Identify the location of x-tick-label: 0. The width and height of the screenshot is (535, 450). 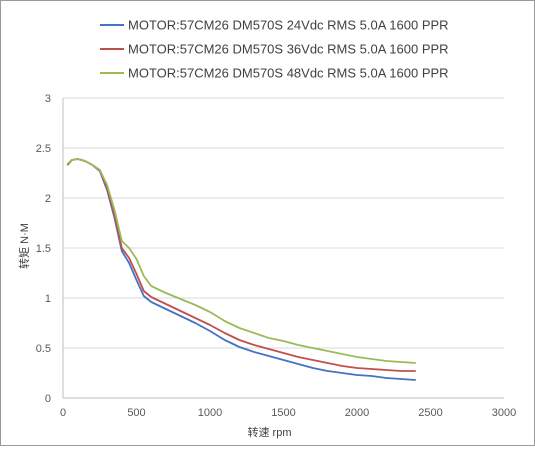
(63, 413).